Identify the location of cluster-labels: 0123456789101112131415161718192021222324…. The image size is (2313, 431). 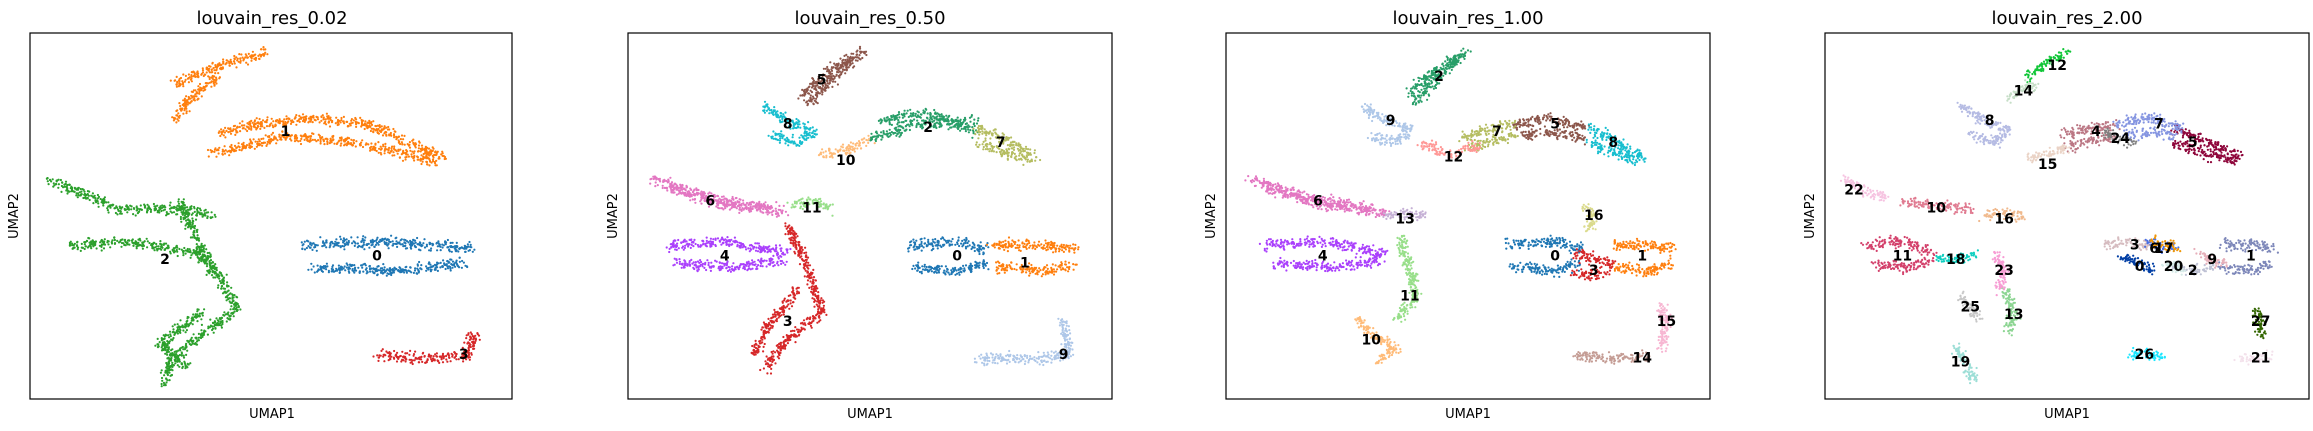
(2057, 214).